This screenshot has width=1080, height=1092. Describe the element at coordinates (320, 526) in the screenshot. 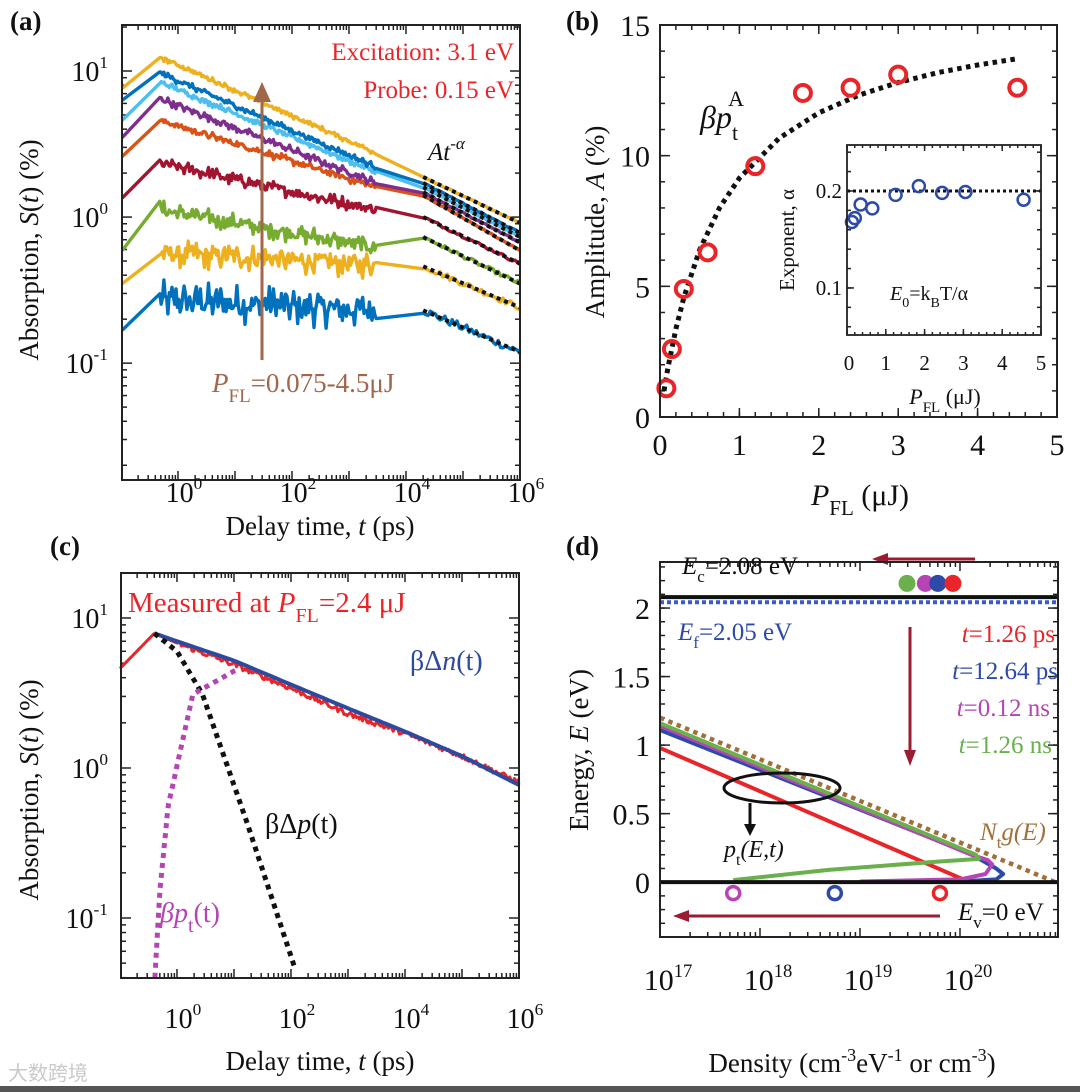

I see `panel-a-xlabel: Delay time, t (ps)` at that location.